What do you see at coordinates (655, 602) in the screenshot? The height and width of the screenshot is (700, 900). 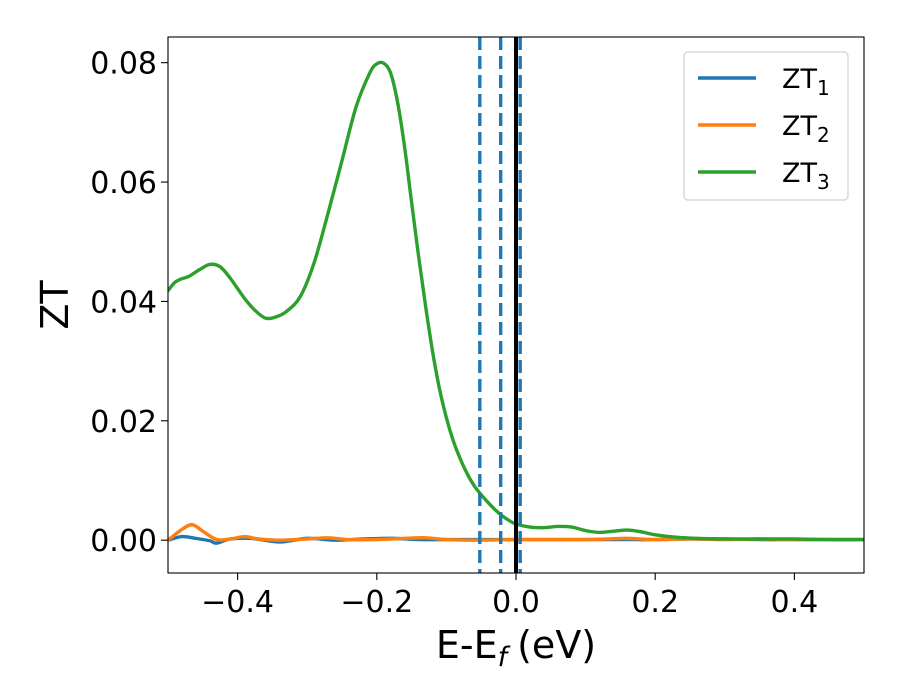 I see `x-tick-label: 0.2` at bounding box center [655, 602].